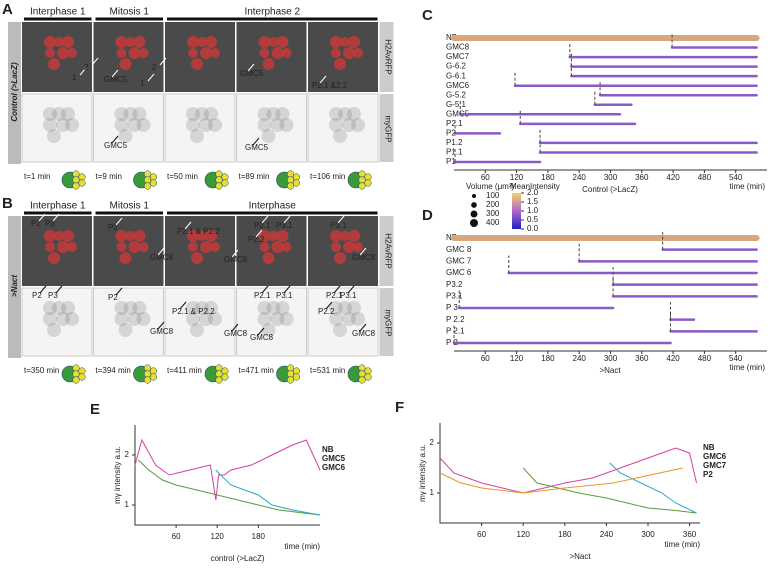 The image size is (776, 576). What do you see at coordinates (272, 12) in the screenshot?
I see `phase-label: Interphase 2` at bounding box center [272, 12].